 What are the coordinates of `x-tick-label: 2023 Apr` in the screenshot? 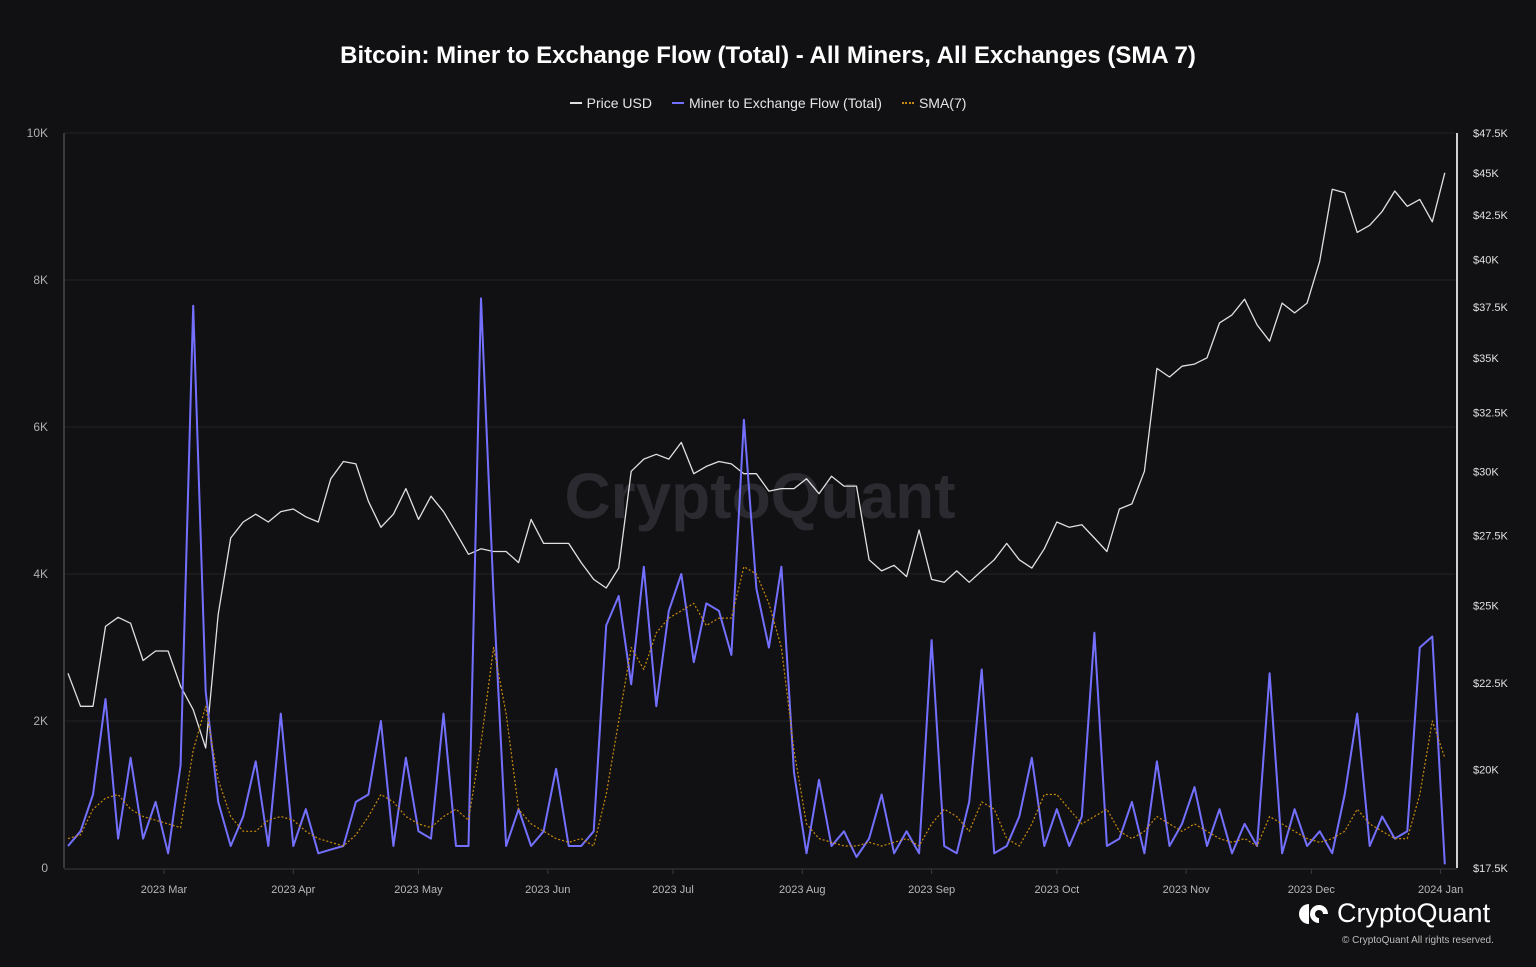 It's located at (293, 890).